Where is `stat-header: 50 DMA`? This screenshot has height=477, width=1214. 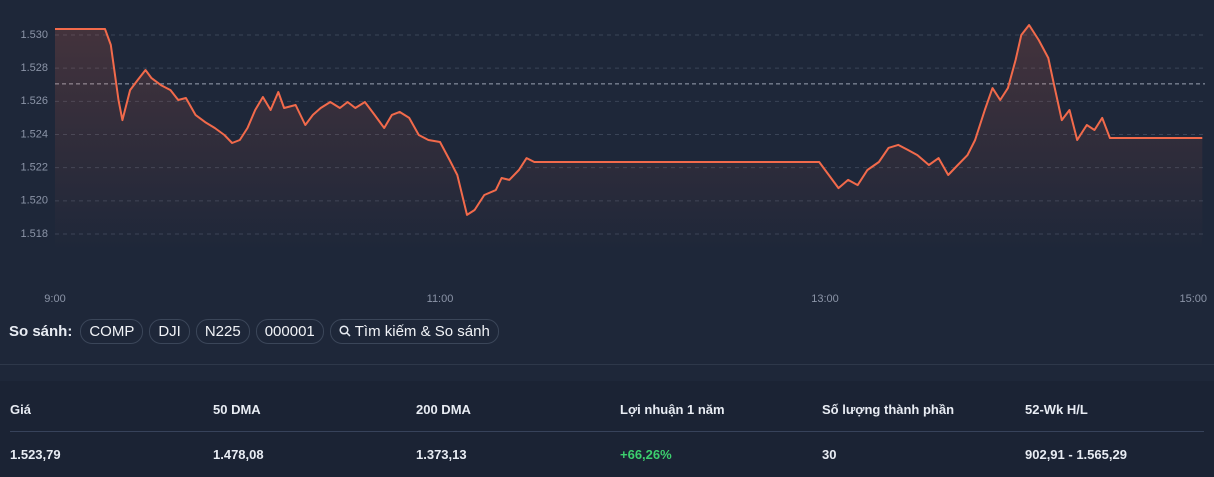 stat-header: 50 DMA is located at coordinates (237, 409).